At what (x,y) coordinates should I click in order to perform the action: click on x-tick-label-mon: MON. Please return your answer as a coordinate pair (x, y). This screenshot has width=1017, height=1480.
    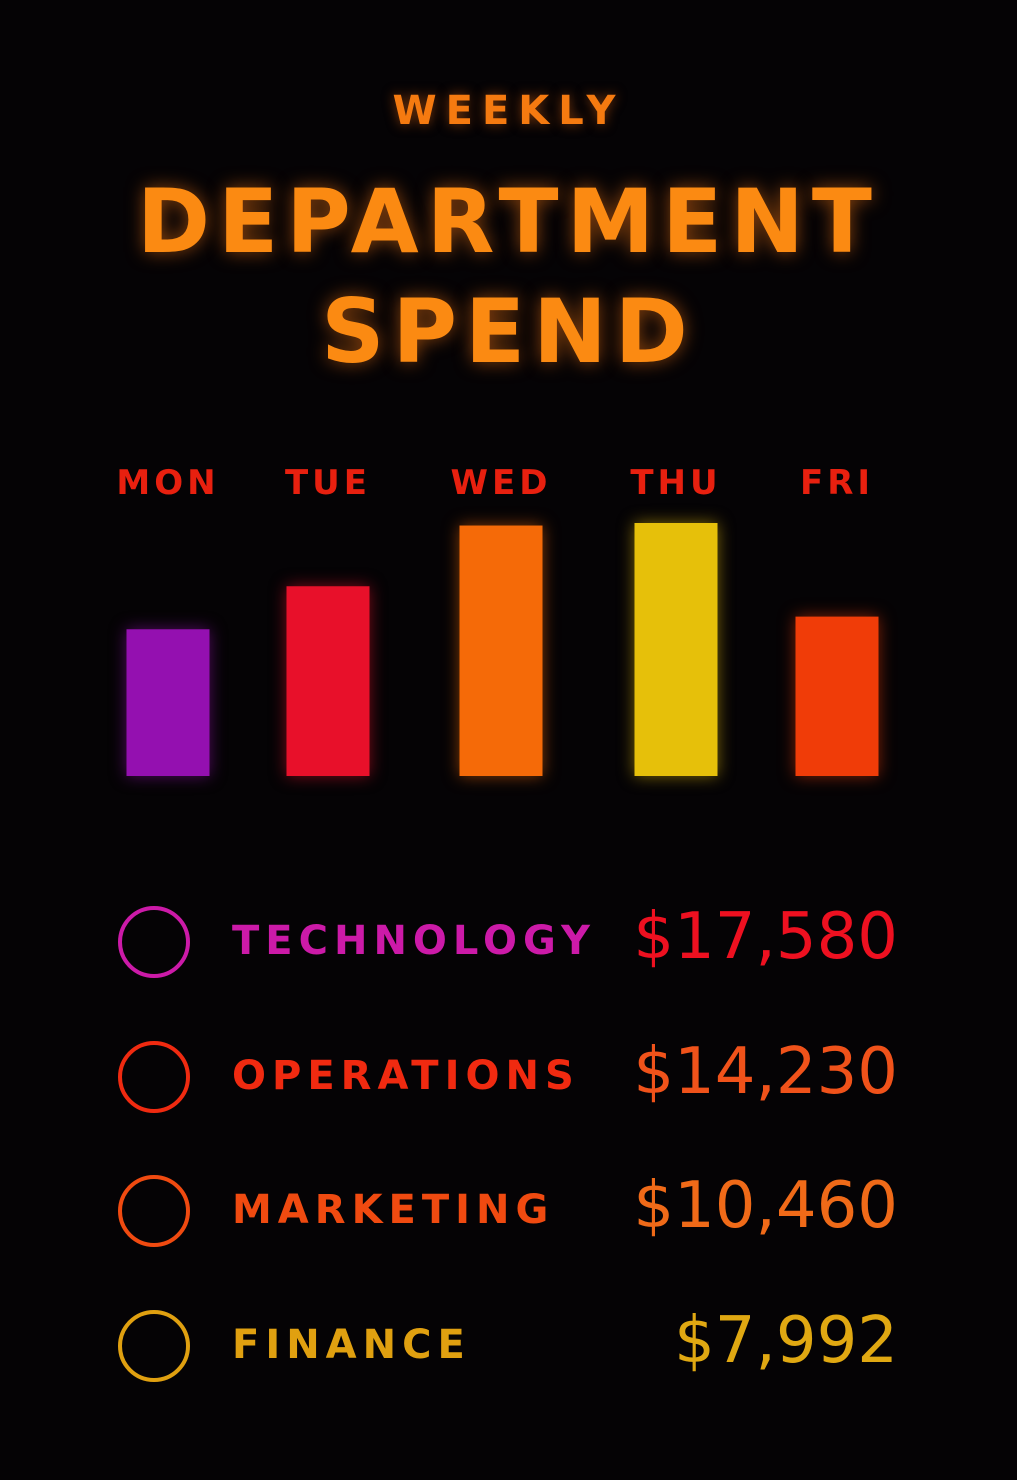
    Looking at the image, I should click on (167, 483).